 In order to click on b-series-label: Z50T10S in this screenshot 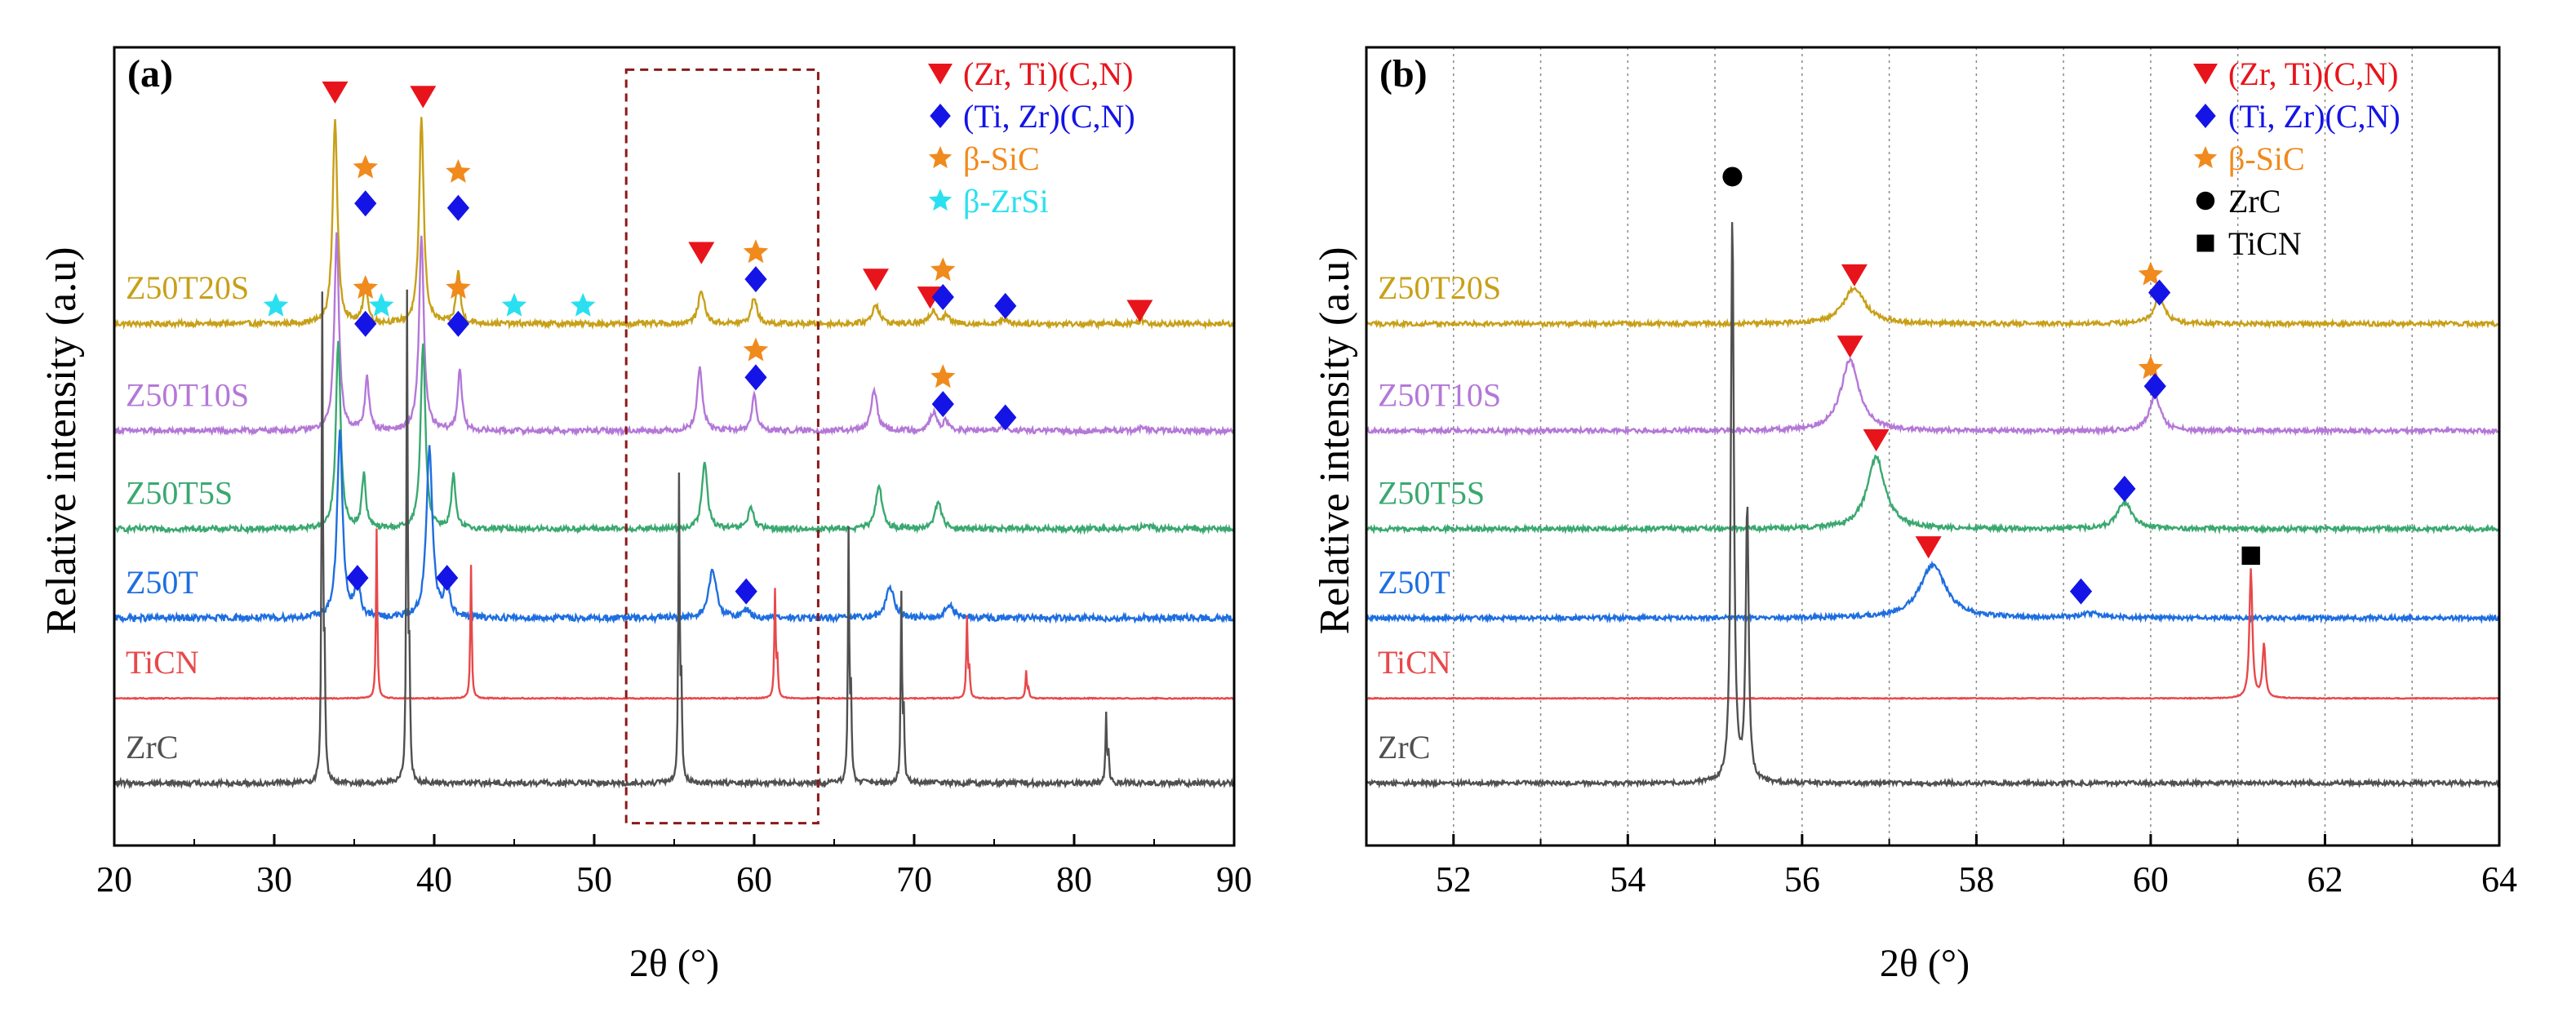, I will do `click(1439, 395)`.